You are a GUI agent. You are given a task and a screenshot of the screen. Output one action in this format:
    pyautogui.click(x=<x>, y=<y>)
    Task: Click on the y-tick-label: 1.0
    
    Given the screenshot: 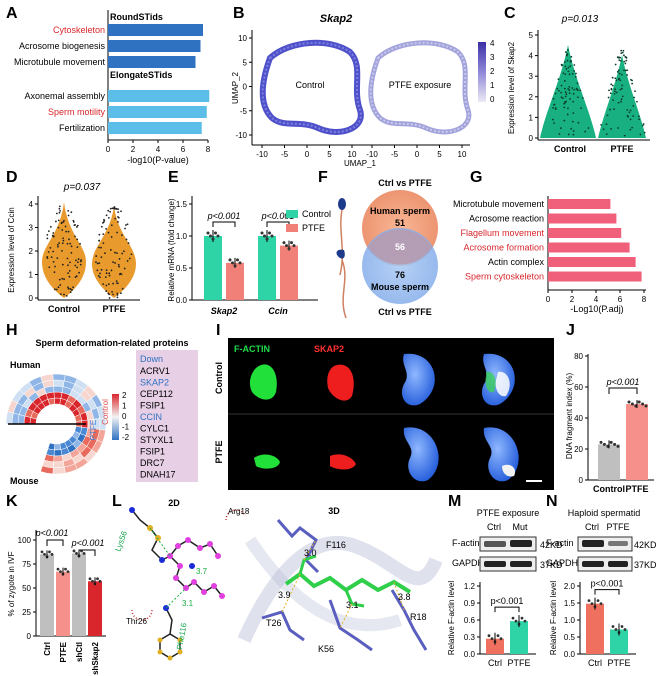 What is the action you would take?
    pyautogui.click(x=182, y=236)
    